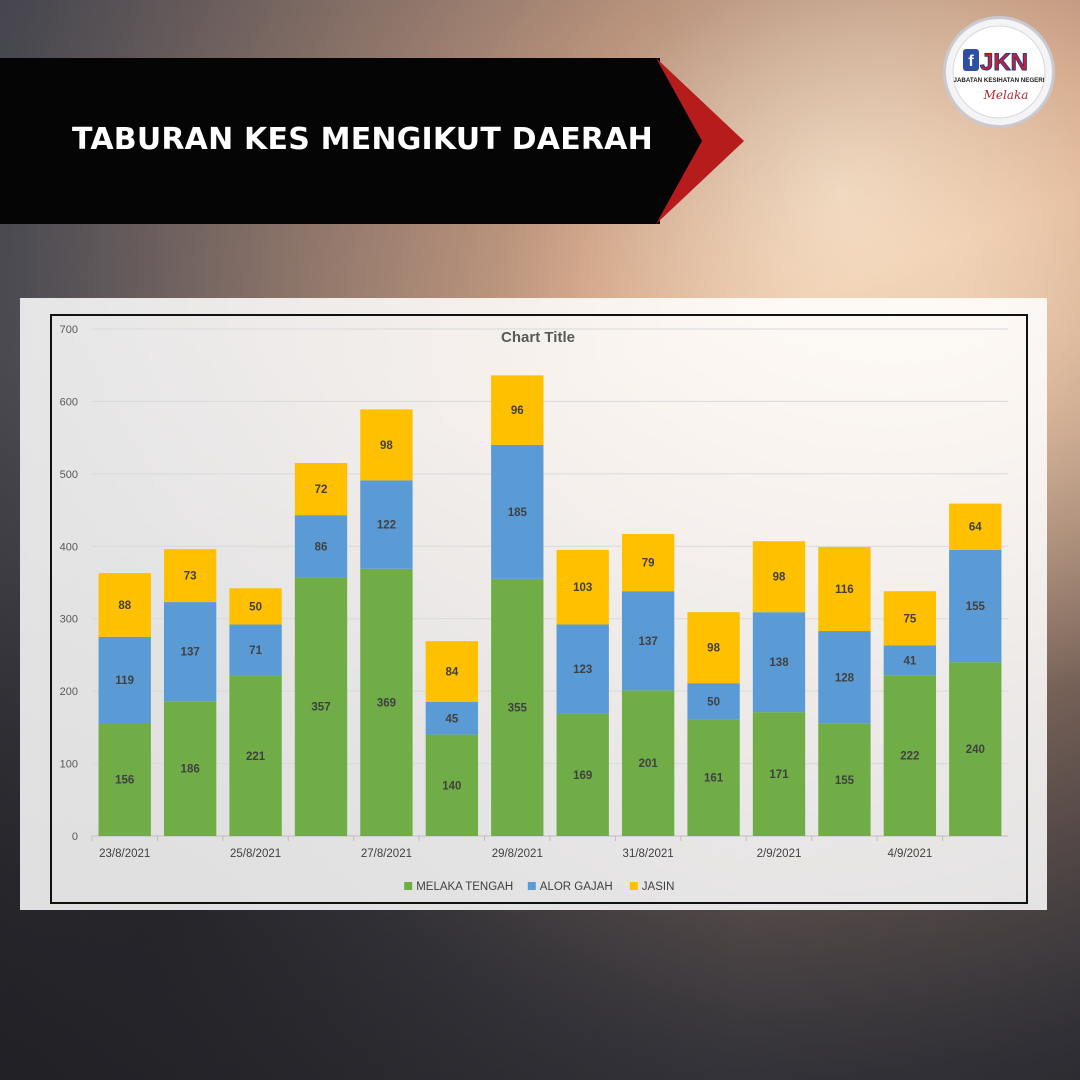 The image size is (1080, 1080). I want to click on page-title: TABURAN KES MENGIKUT DAERAH, so click(362, 139).